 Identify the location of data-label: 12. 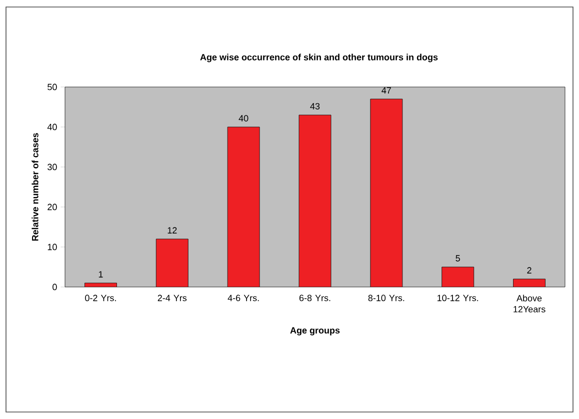
(172, 230).